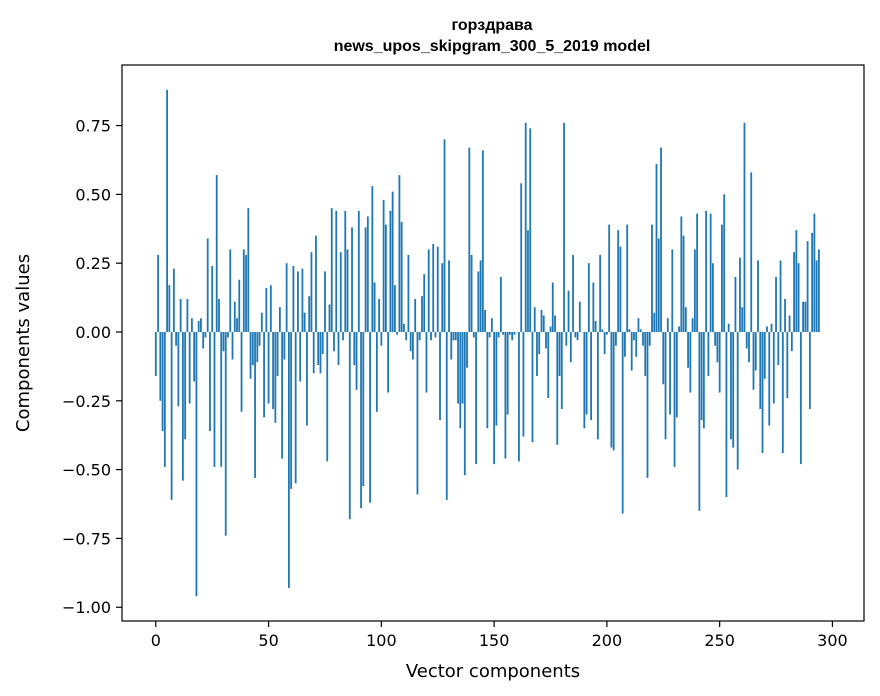 Image resolution: width=880 pixels, height=696 pixels. I want to click on chart-title: горздрава, so click(491, 25).